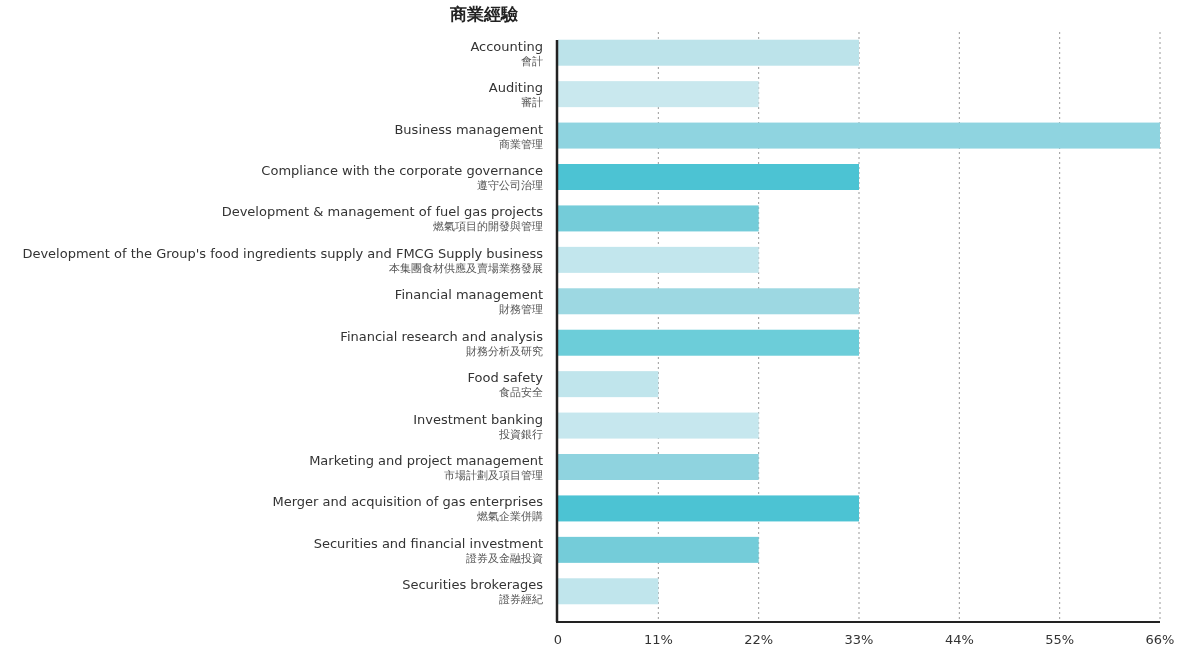 The image size is (1182, 646). What do you see at coordinates (382, 219) in the screenshot?
I see `y-tick-label: Development & management of fuel gas projects 燃氣項目的開發與管理` at bounding box center [382, 219].